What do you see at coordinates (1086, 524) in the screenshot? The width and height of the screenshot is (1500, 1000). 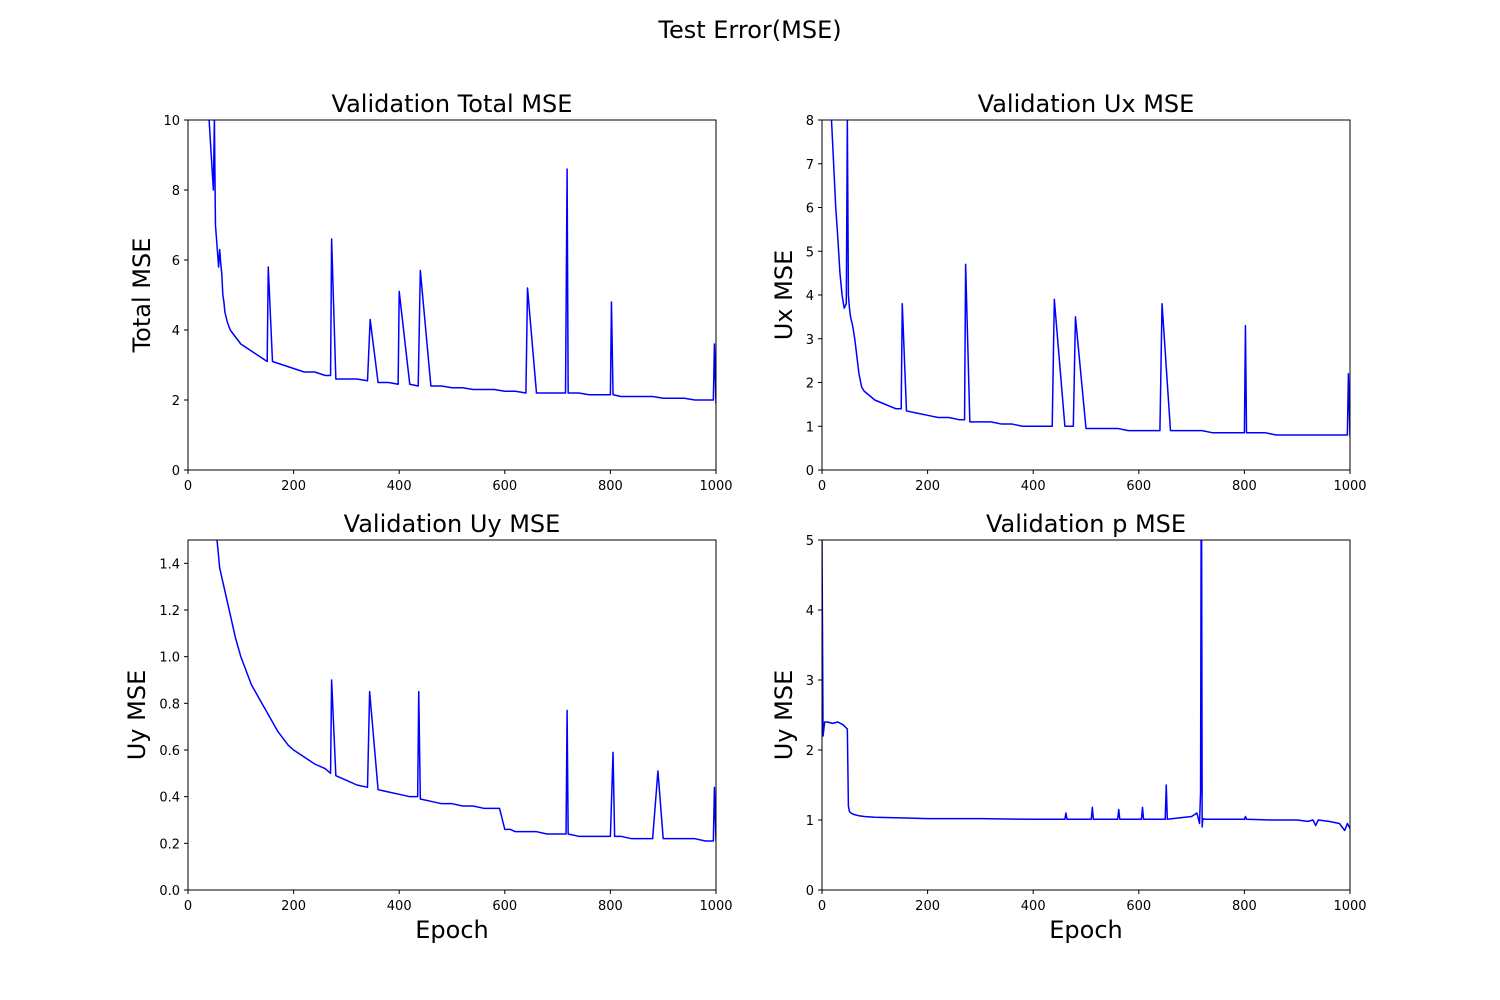 I see `panel-title: Validation p MSE` at bounding box center [1086, 524].